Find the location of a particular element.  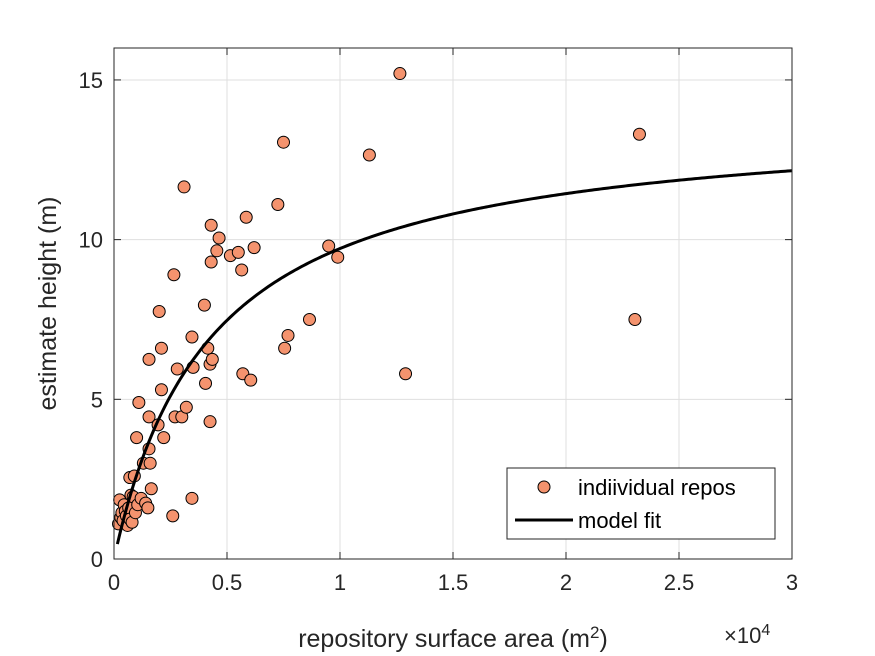

x-tick-label: 1.5 is located at coordinates (453, 582).